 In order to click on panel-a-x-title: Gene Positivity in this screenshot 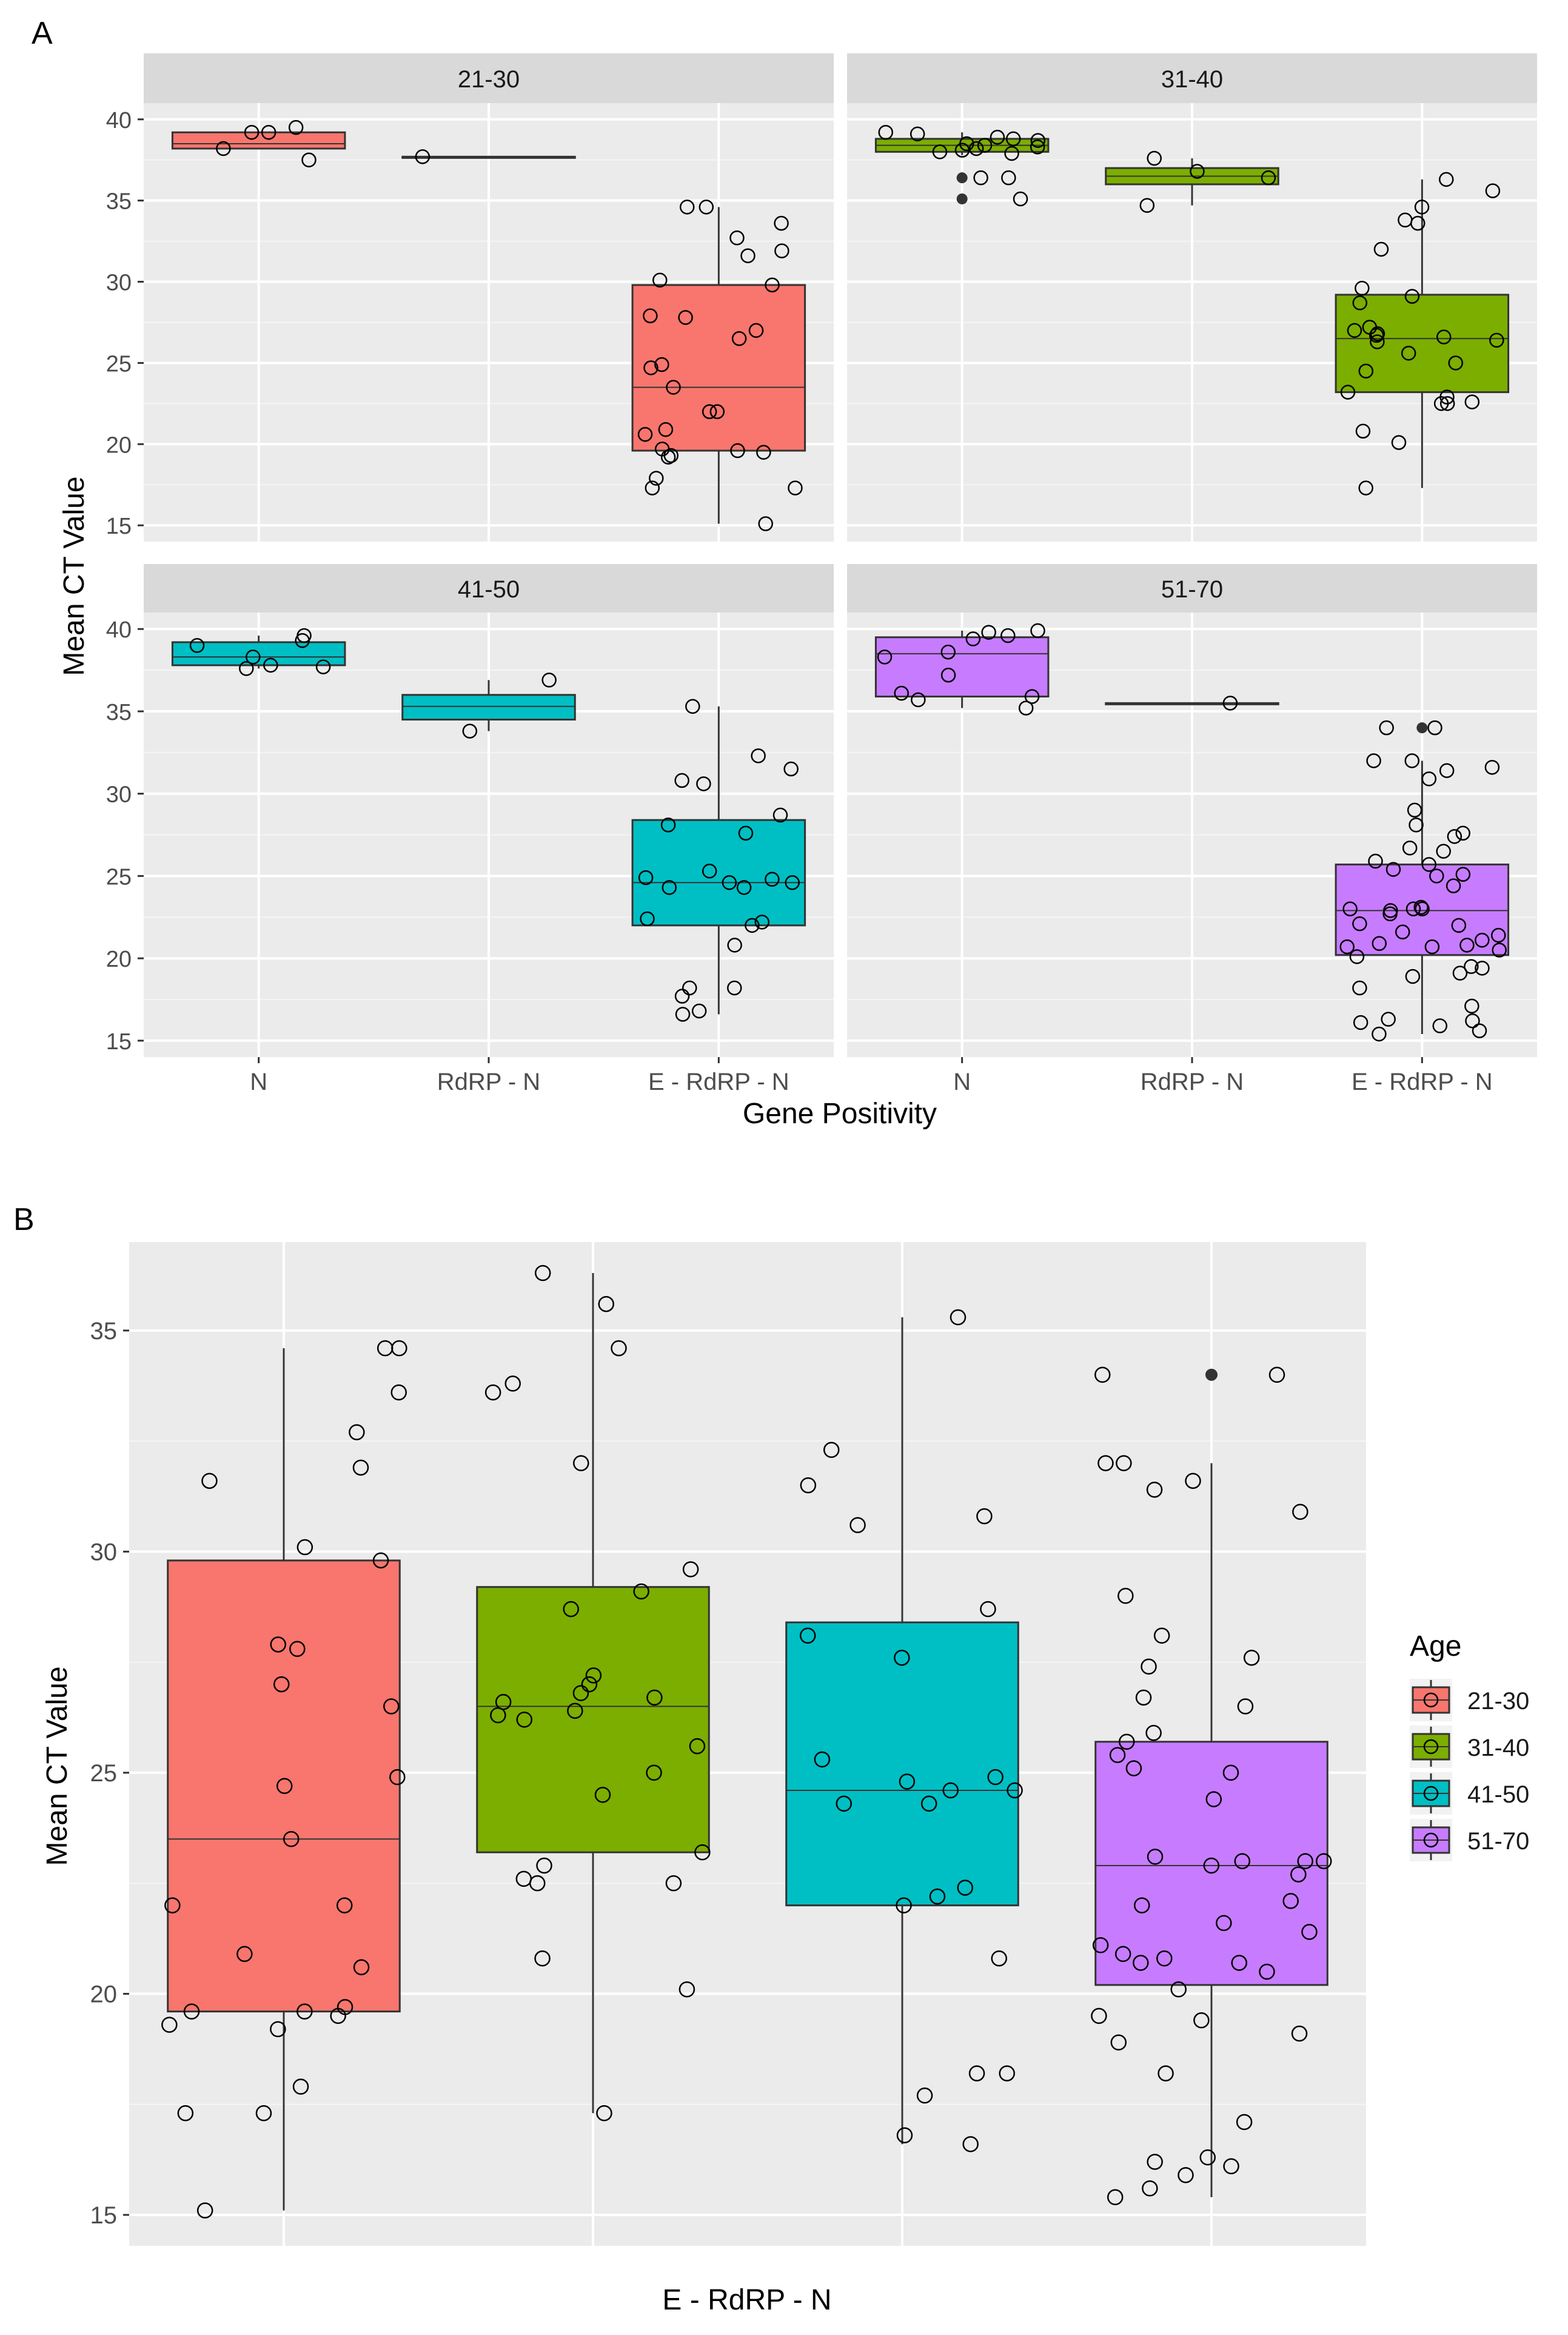, I will do `click(840, 1114)`.